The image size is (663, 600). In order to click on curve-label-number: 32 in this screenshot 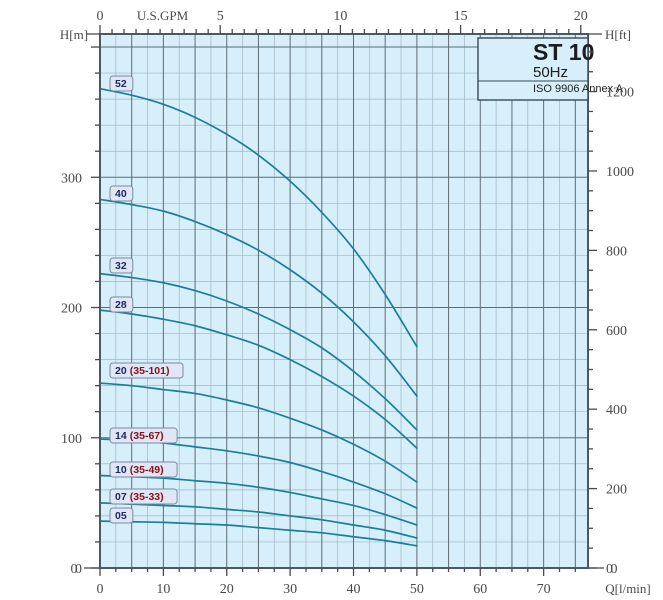, I will do `click(121, 266)`.